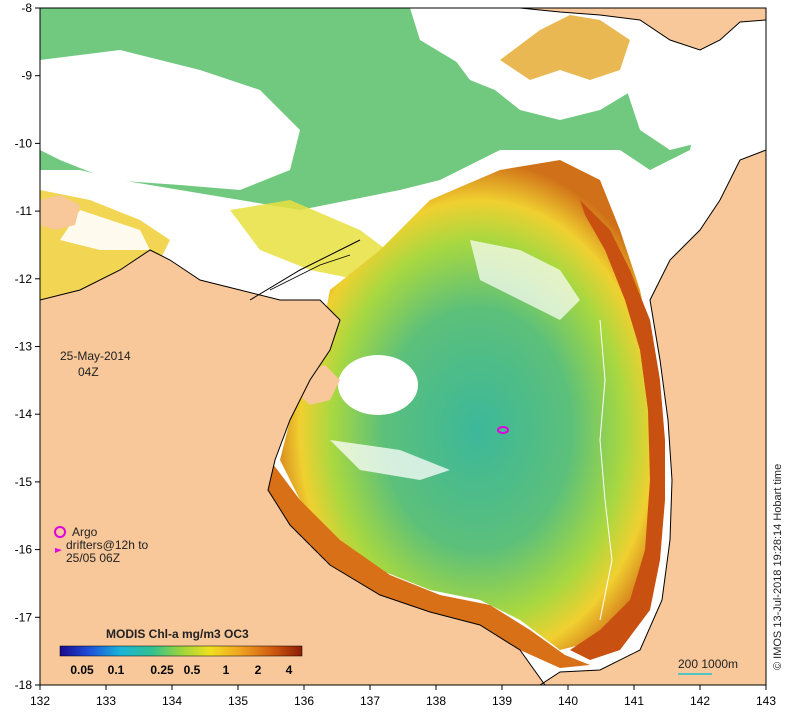  I want to click on y-tick-label: -8, so click(26, 8).